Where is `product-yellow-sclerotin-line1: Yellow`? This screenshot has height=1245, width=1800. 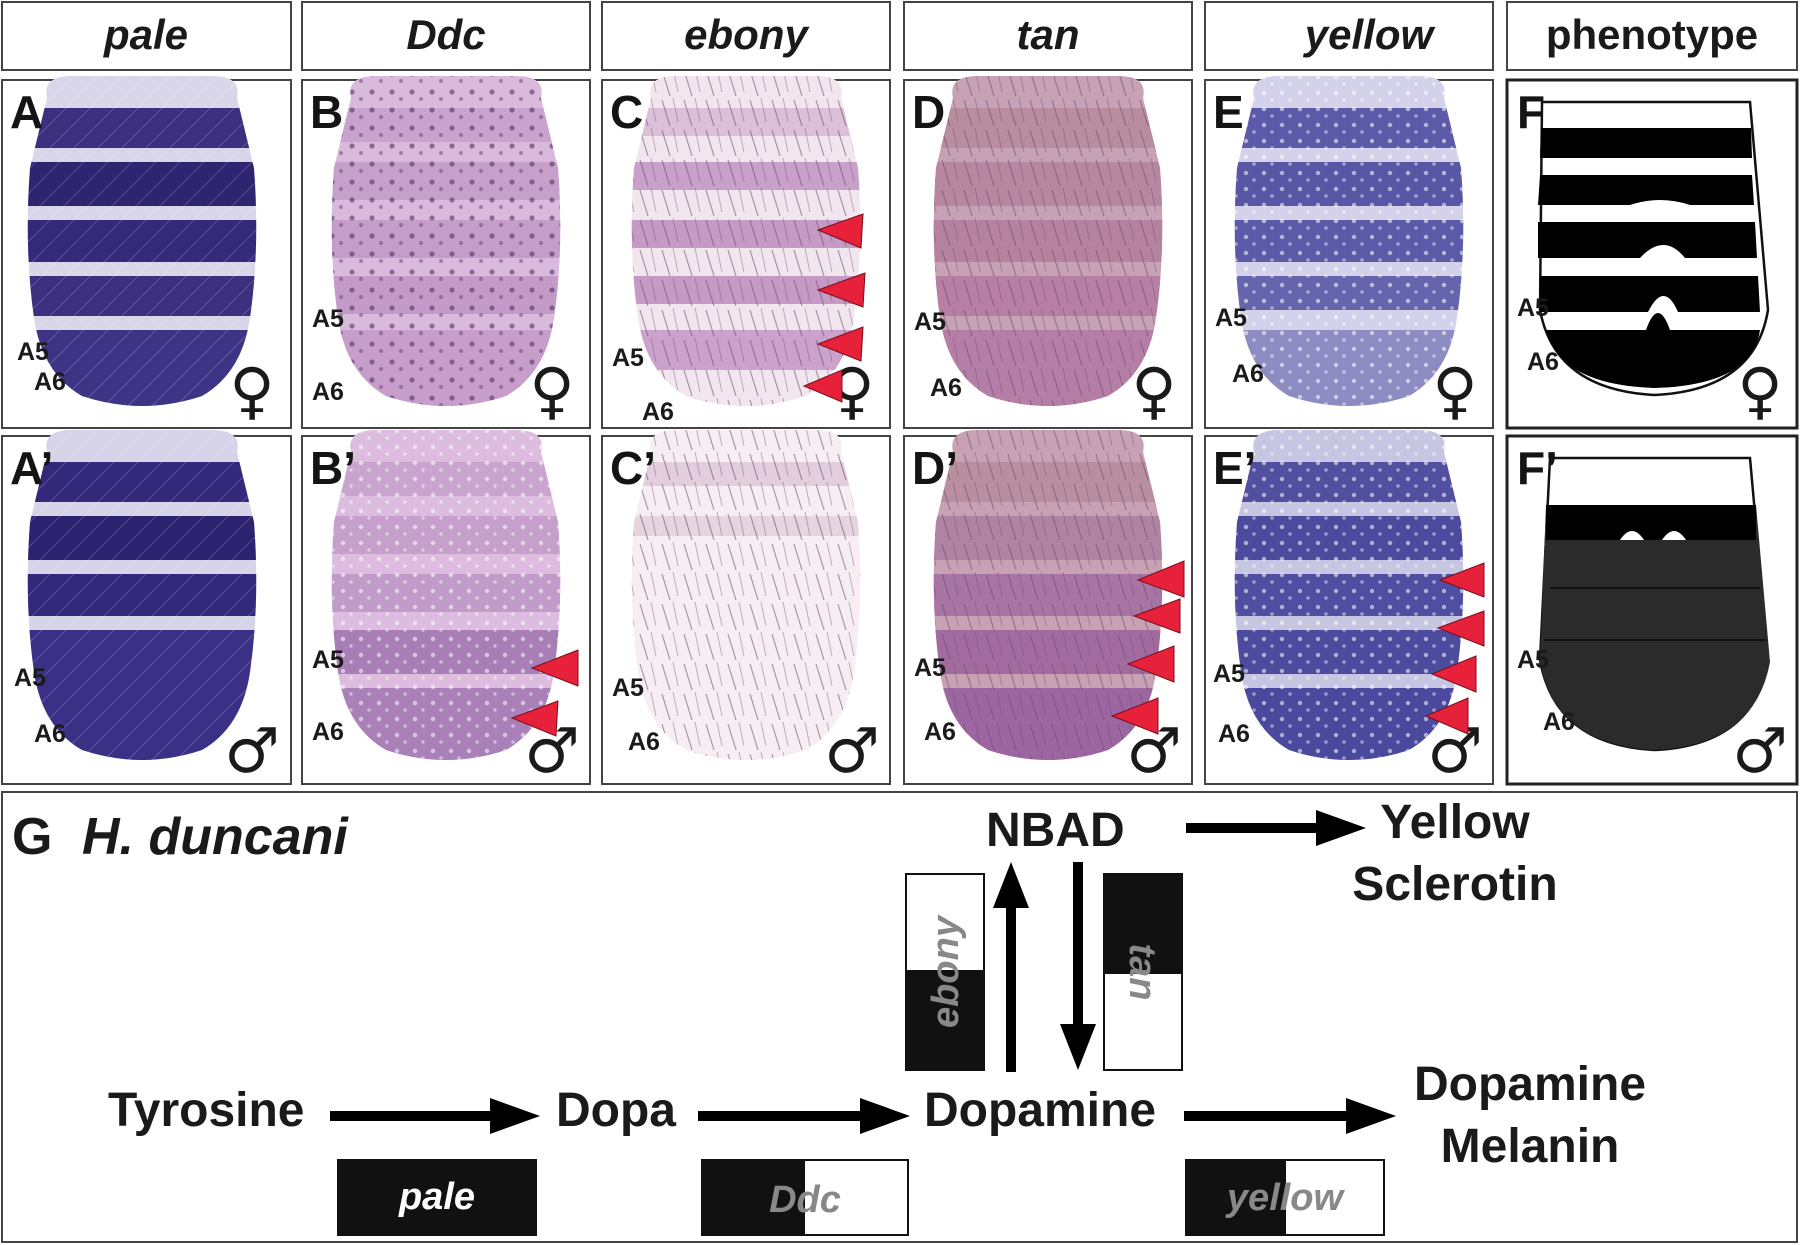 product-yellow-sclerotin-line1: Yellow is located at coordinates (1455, 822).